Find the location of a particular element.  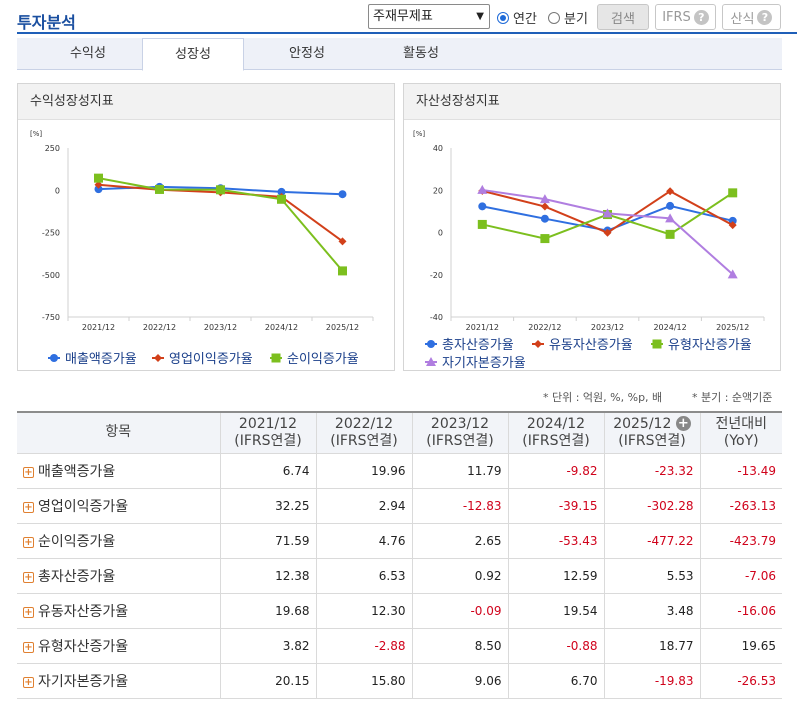

y-tick-label: 250 is located at coordinates (52, 148).